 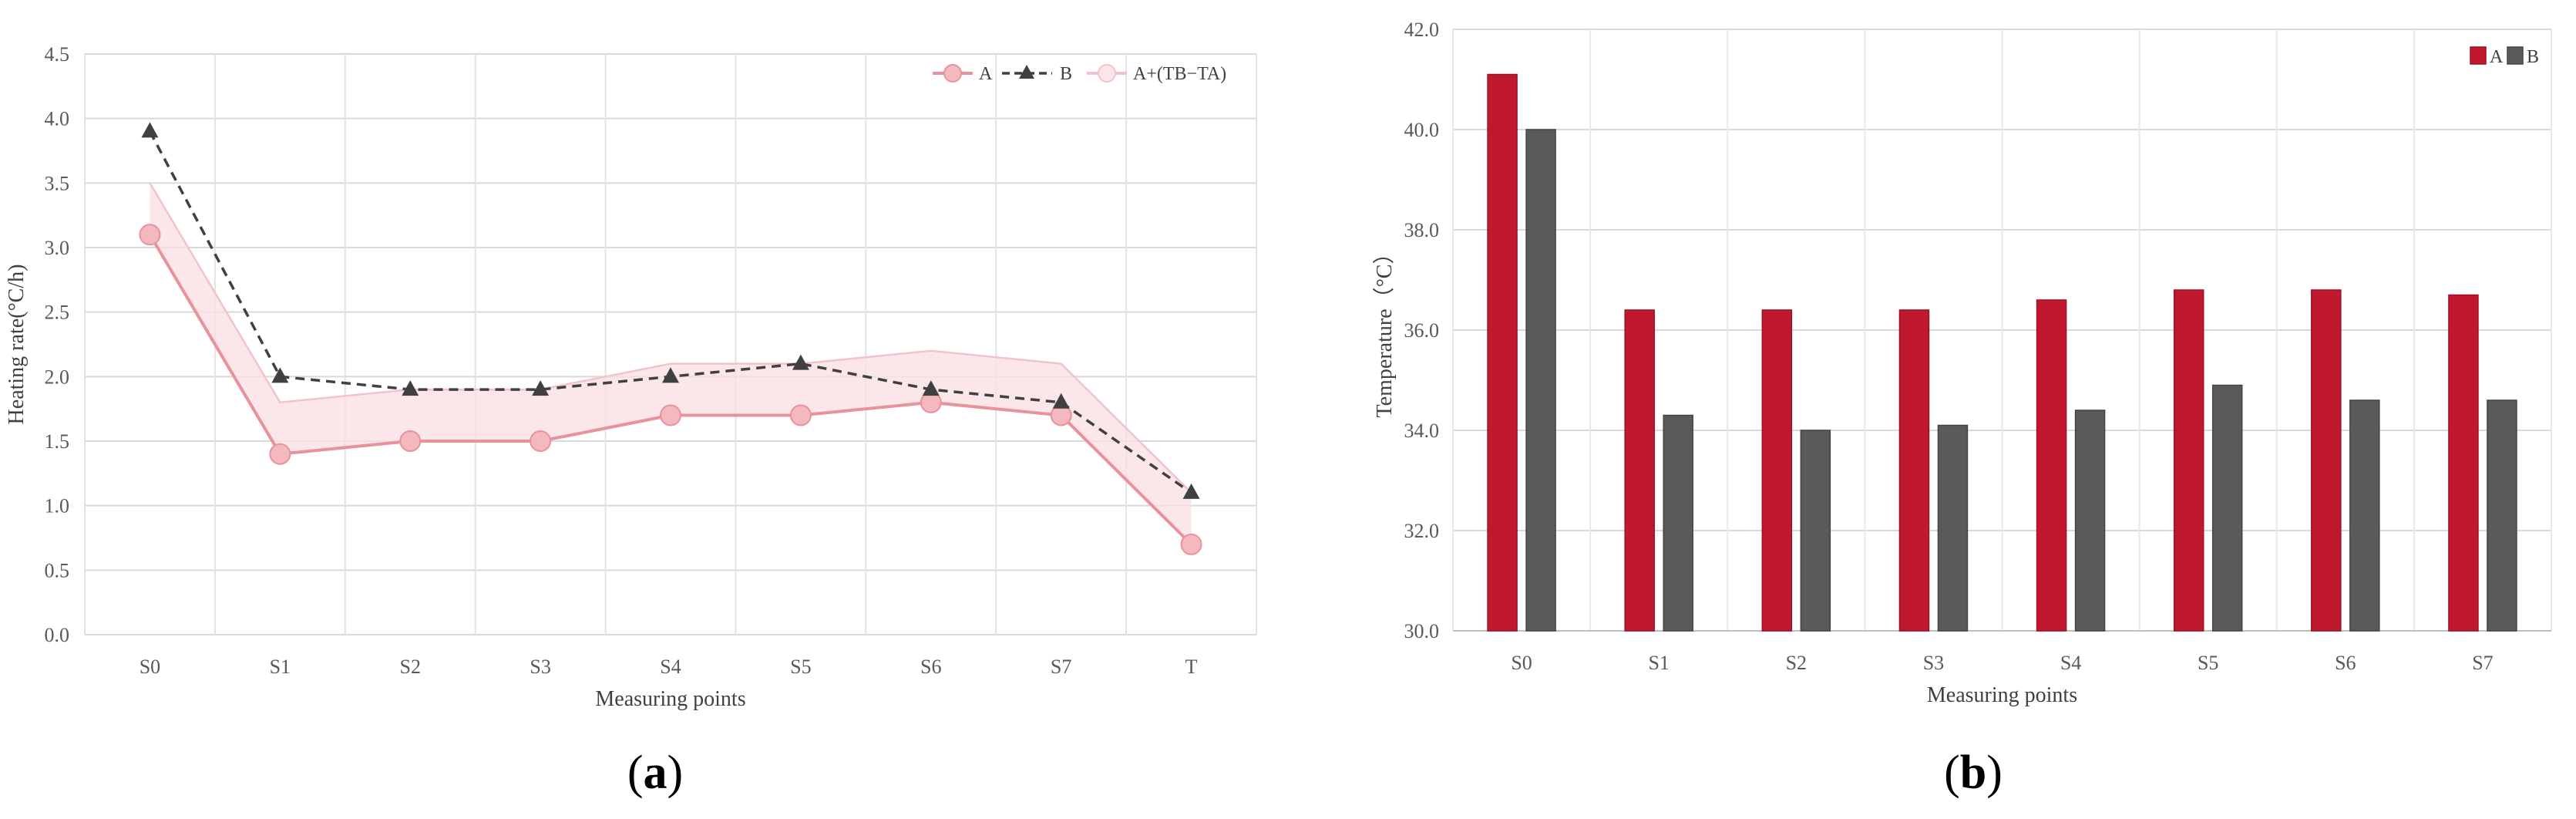 I want to click on y-tick-label: 30.0, so click(x=1422, y=631).